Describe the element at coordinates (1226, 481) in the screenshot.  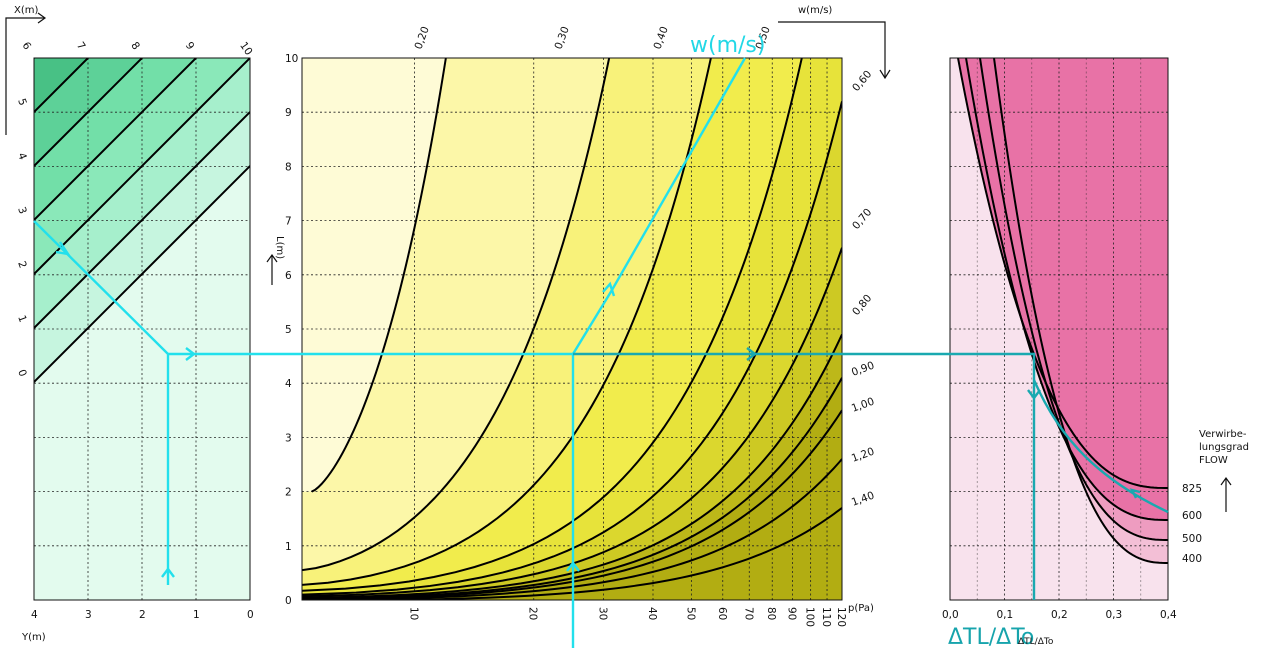
I see `flow-arrow-head` at that location.